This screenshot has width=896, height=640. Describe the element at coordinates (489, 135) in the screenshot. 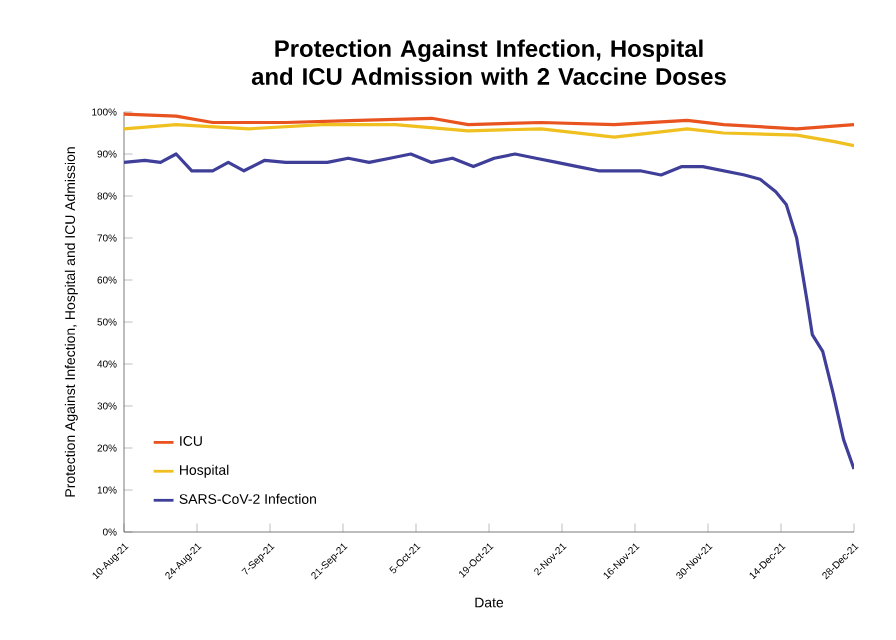

I see `line-series` at that location.